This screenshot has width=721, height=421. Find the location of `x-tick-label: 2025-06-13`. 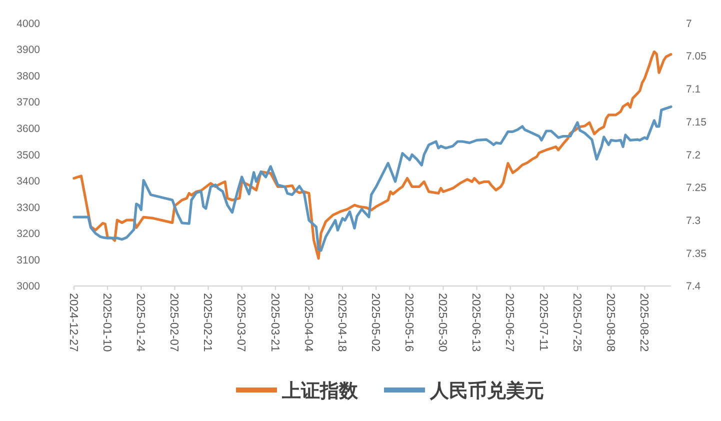

x-tick-label: 2025-06-13 is located at coordinates (476, 322).